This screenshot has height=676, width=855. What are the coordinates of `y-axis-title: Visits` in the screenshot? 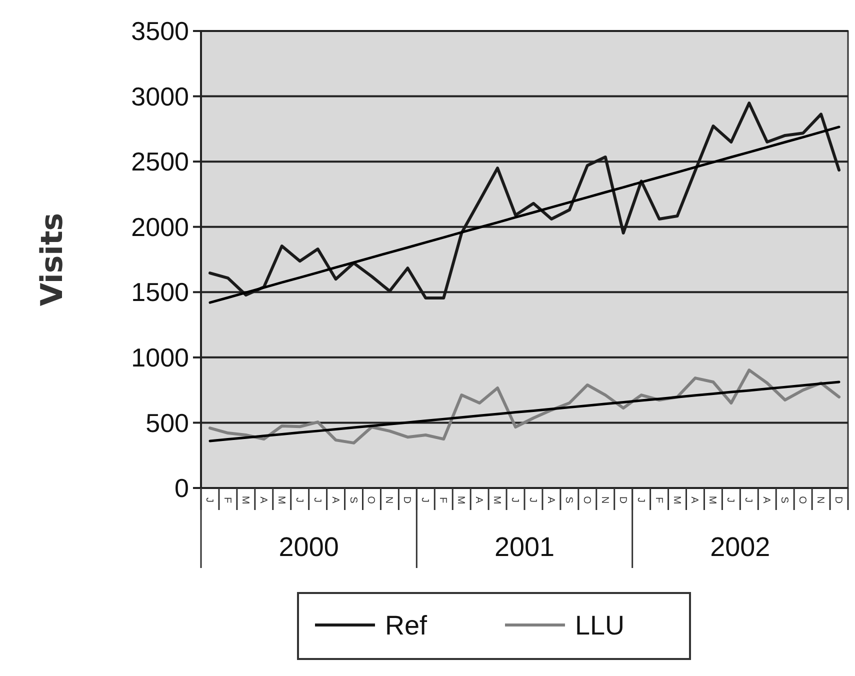 It's located at (52, 259).